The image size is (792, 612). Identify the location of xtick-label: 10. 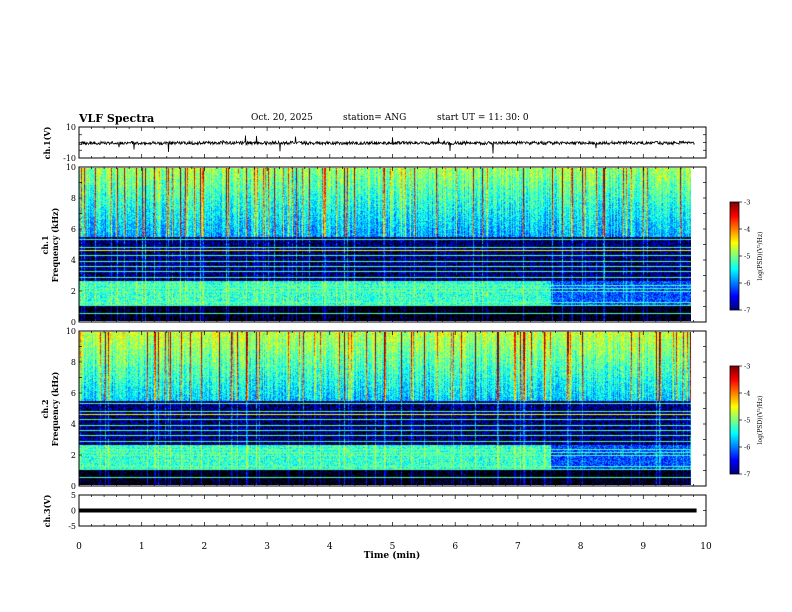
(706, 547).